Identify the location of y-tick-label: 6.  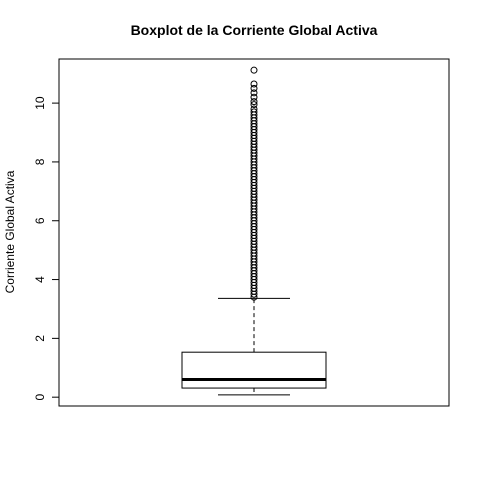
(40, 220).